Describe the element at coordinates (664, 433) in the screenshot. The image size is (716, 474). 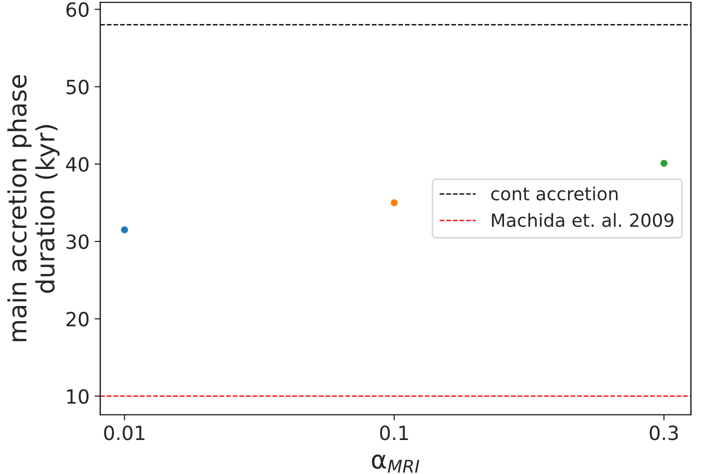
I see `x-tick-label: 0.3` at that location.